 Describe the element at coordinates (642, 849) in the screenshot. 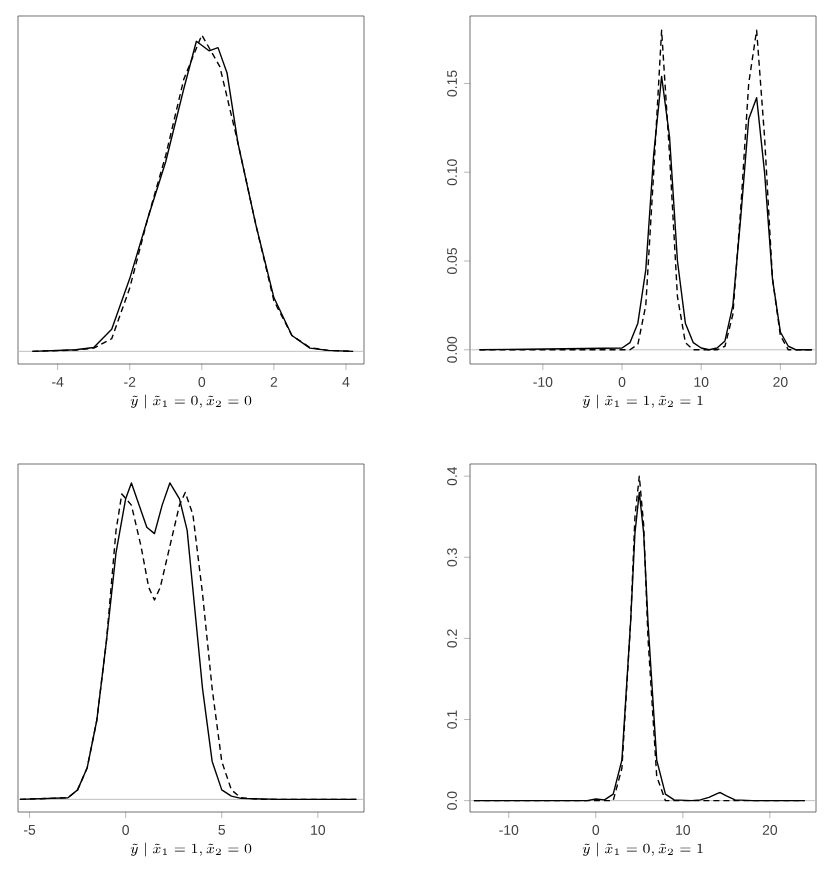

I see `x-axis-title: $\tilde{y} \mid \tilde{x}_1 = 0, \tilde{x}_2 = 1$` at that location.